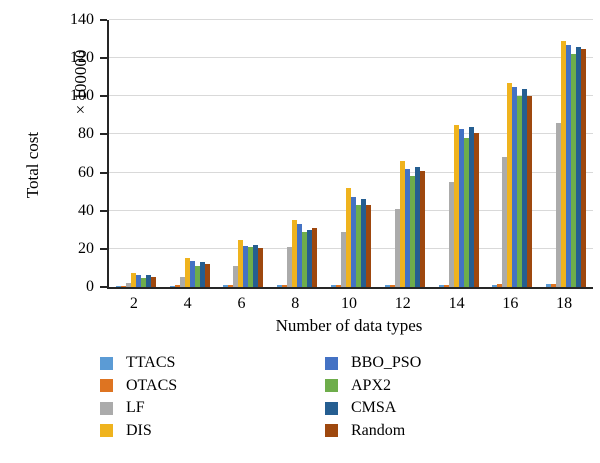  Describe the element at coordinates (374, 408) in the screenshot. I see `legend-label-CMSA: CMSA` at that location.